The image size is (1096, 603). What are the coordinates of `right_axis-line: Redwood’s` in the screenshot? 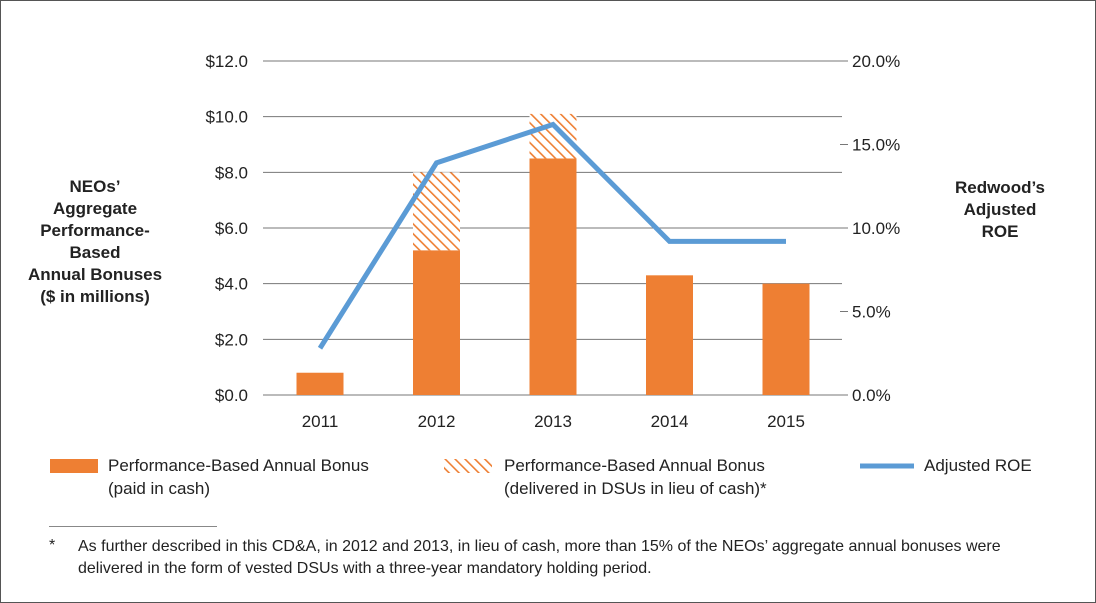 It's located at (1000, 187).